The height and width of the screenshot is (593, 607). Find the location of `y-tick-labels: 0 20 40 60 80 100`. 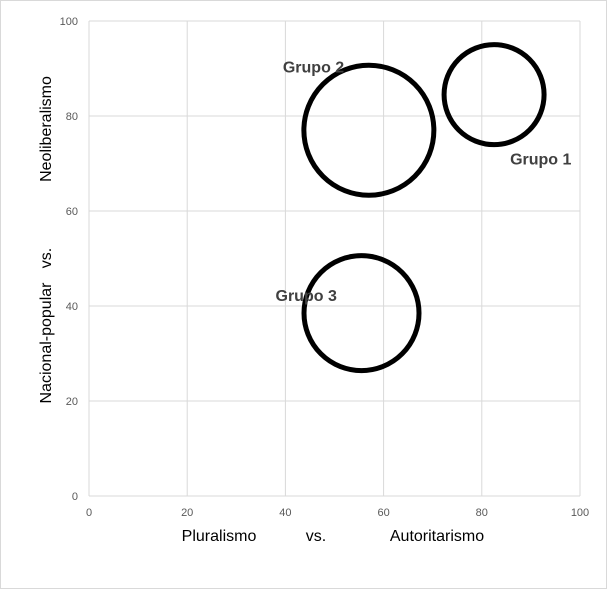

y-tick-labels: 0 20 40 60 80 100 is located at coordinates (69, 259).